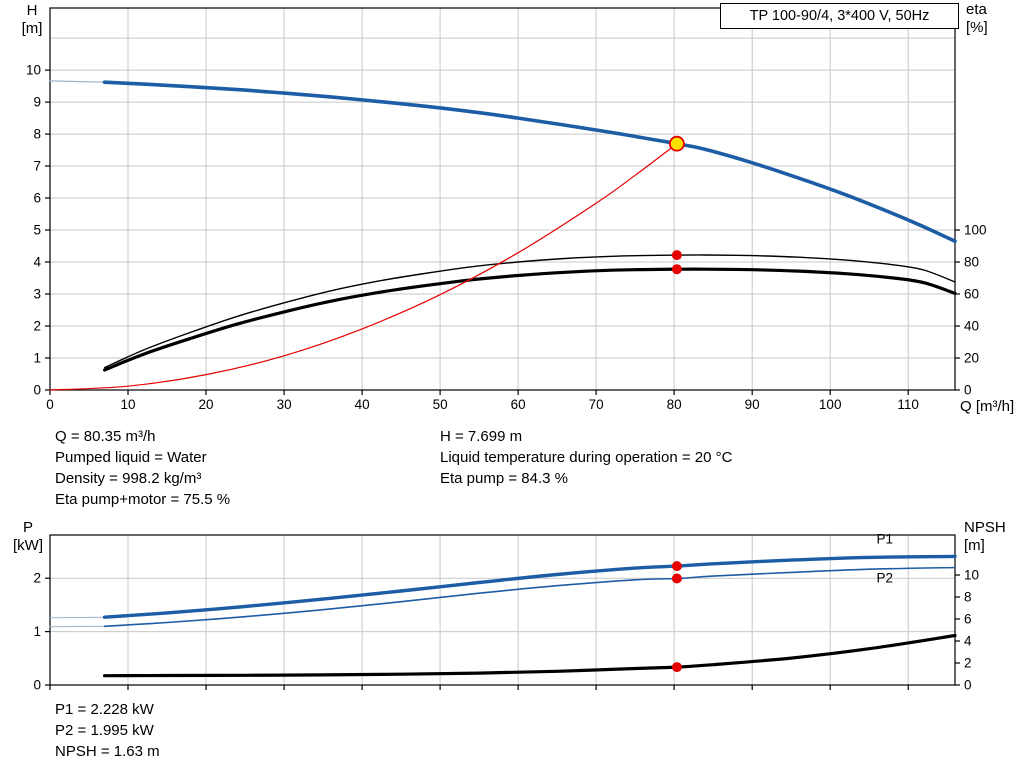  I want to click on p-axis-label-symbol: P, so click(27, 527).